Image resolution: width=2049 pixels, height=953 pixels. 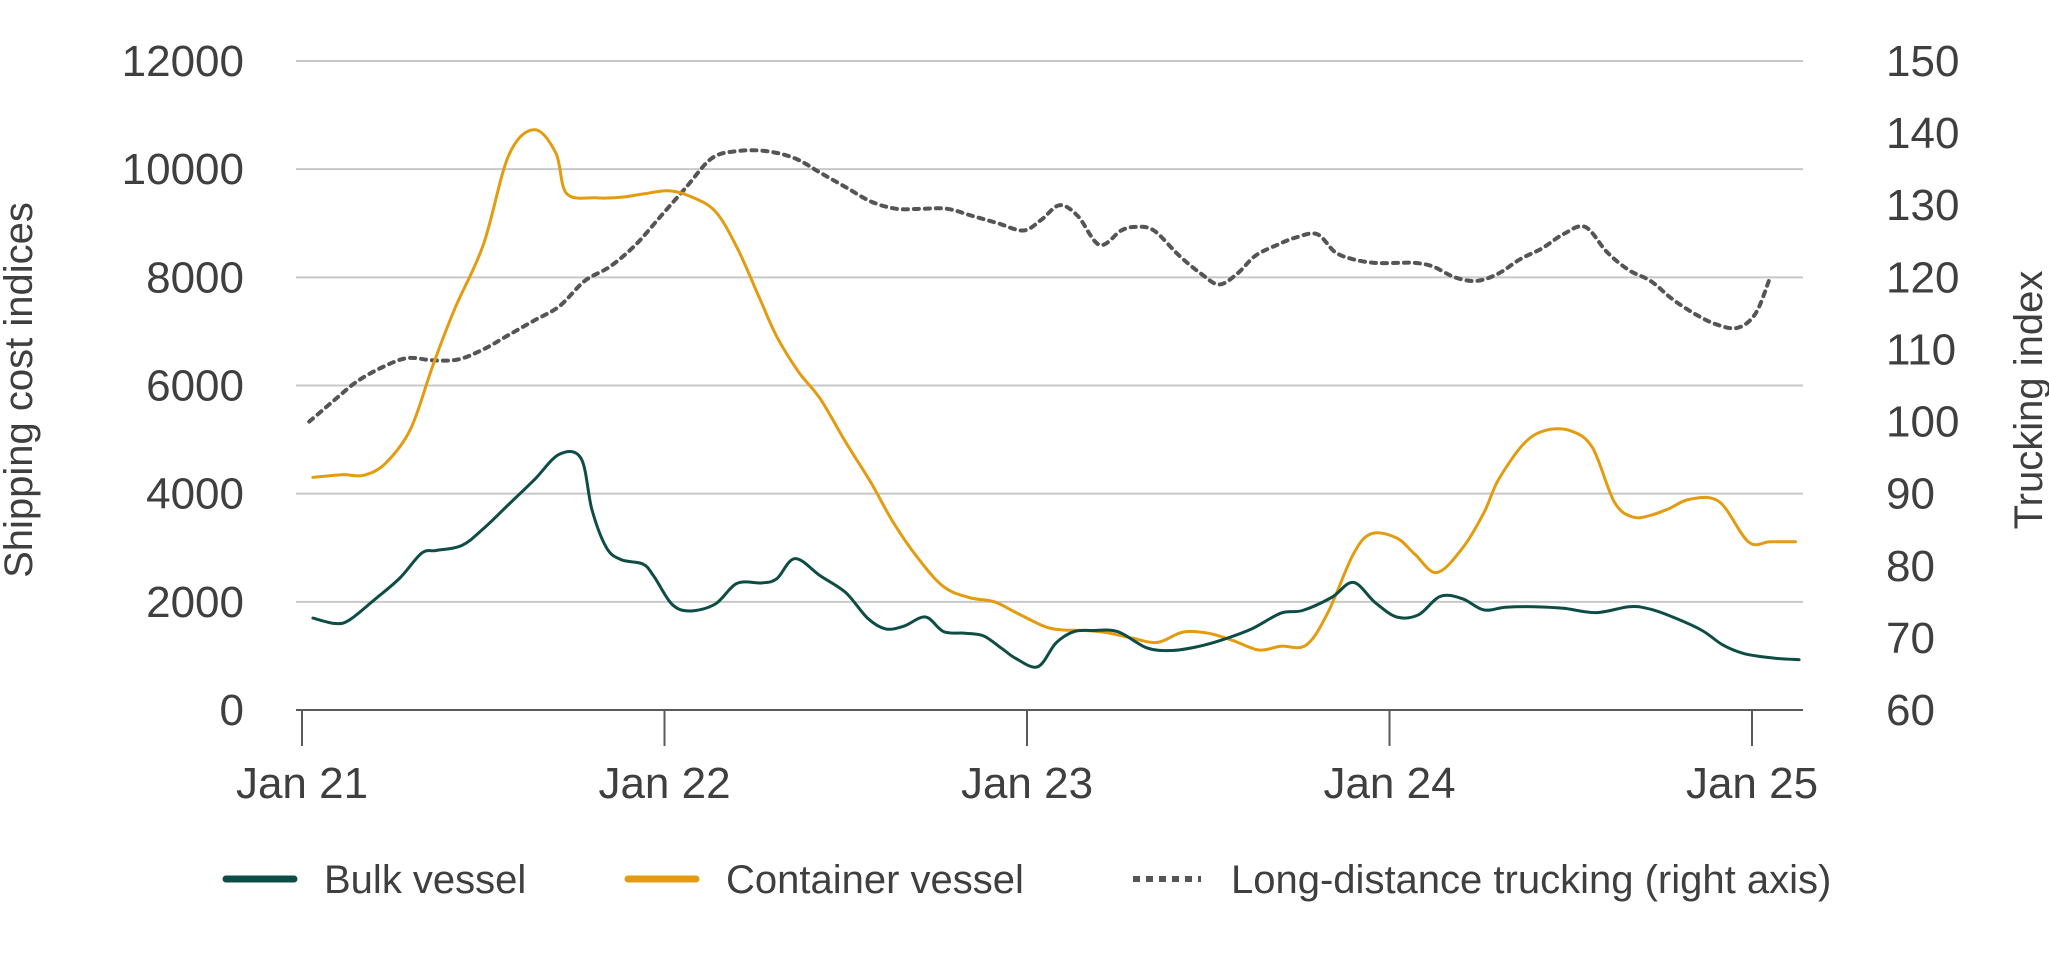 I want to click on right-tick-label: 120, so click(x=1922, y=277).